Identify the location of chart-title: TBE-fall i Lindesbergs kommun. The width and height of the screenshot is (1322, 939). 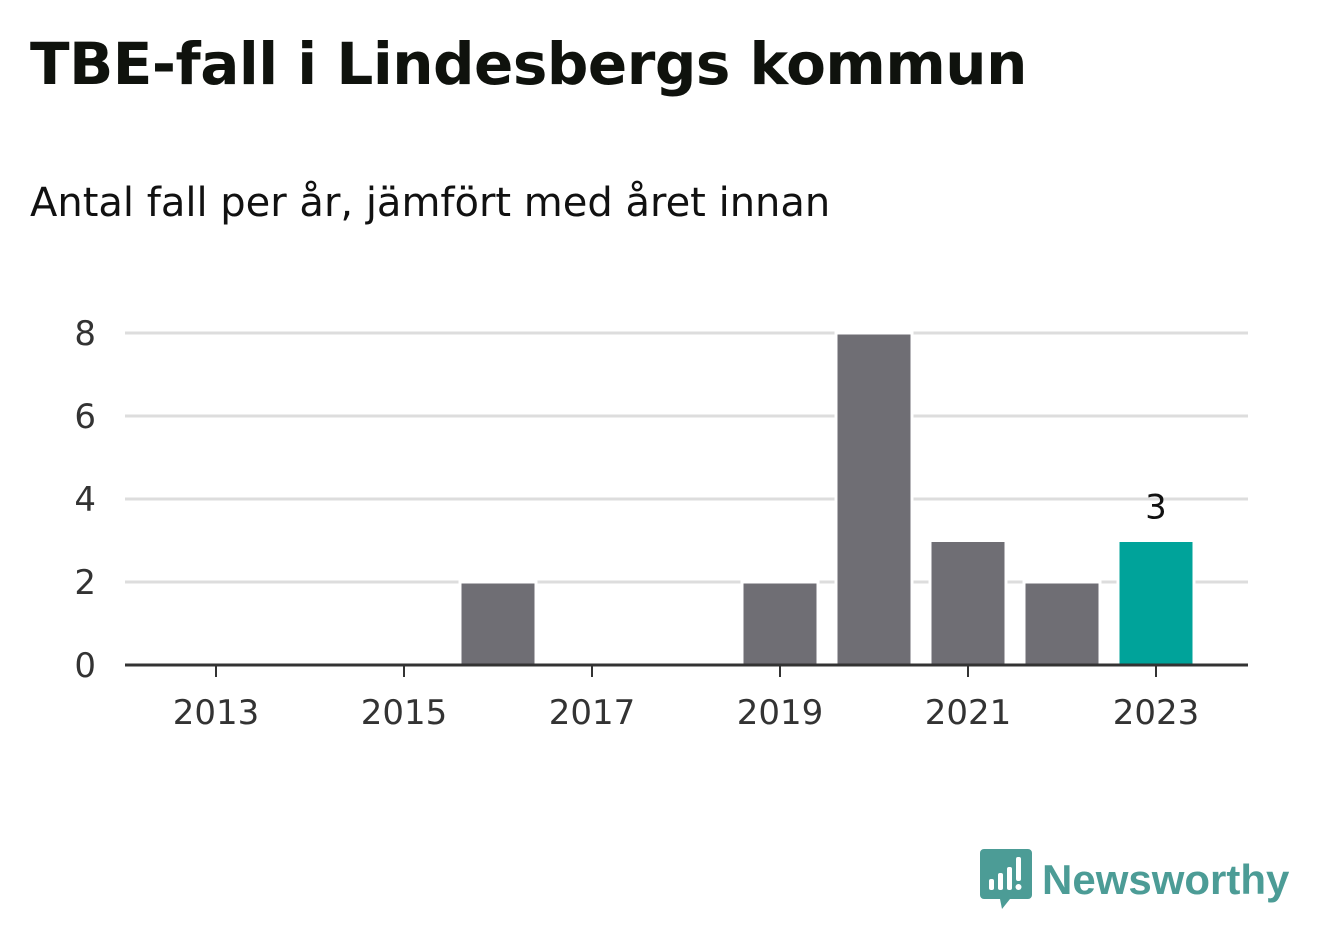
(528, 64).